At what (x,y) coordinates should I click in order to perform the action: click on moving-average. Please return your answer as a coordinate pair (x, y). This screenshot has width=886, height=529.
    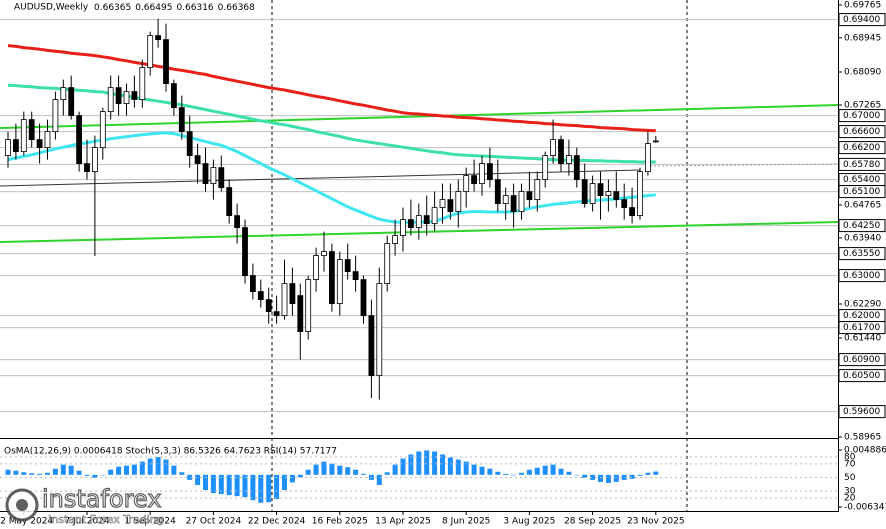
    Looking at the image, I should click on (331, 177).